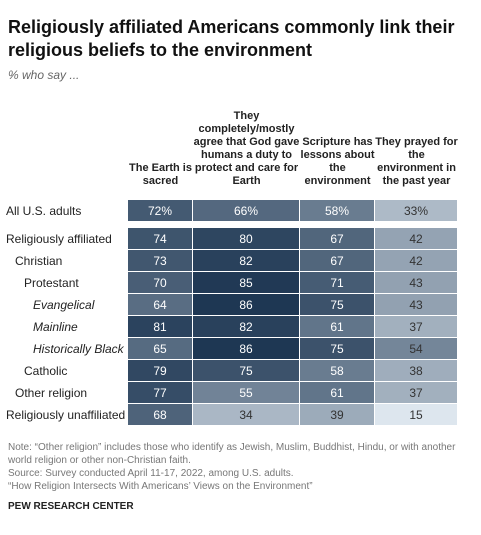  Describe the element at coordinates (416, 370) in the screenshot. I see `heat-cell: 38` at that location.